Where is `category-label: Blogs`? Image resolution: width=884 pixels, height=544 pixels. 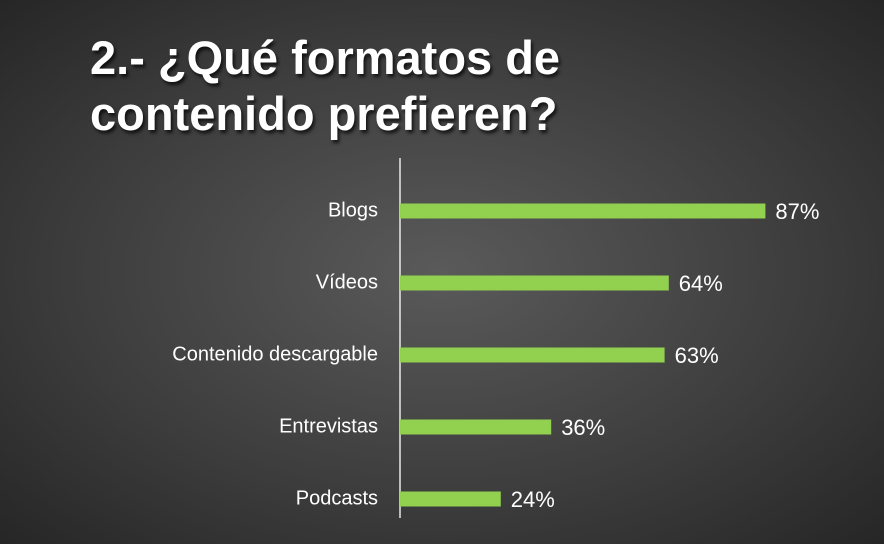
category-label: Blogs is located at coordinates (353, 210).